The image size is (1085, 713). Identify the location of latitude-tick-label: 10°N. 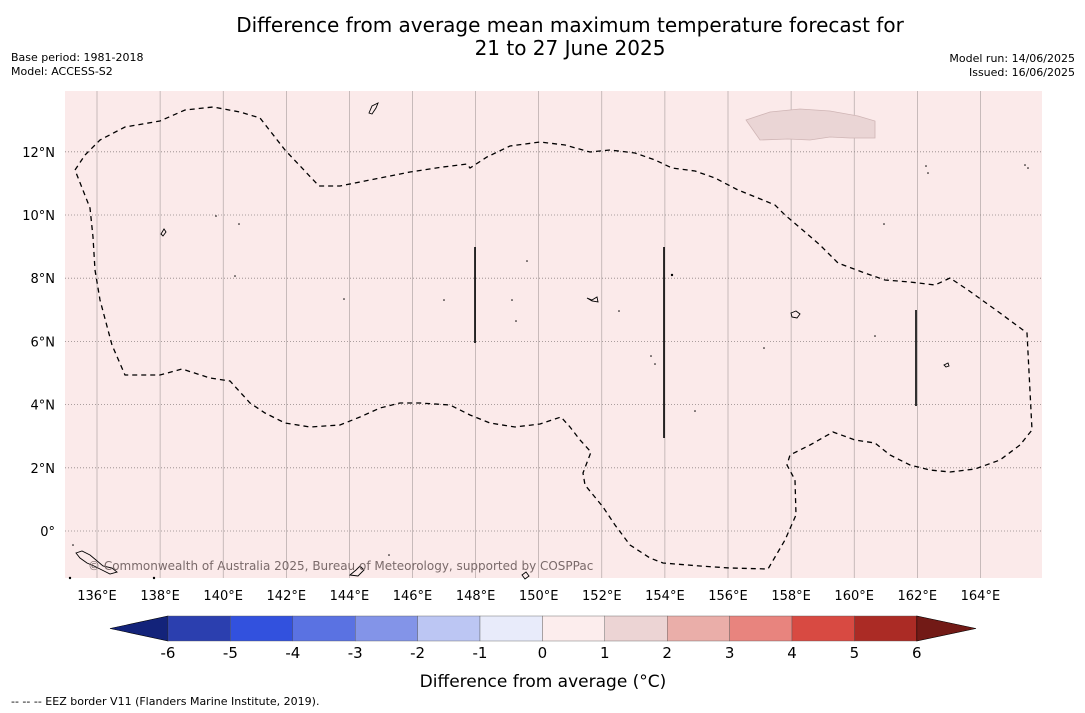
(38, 216).